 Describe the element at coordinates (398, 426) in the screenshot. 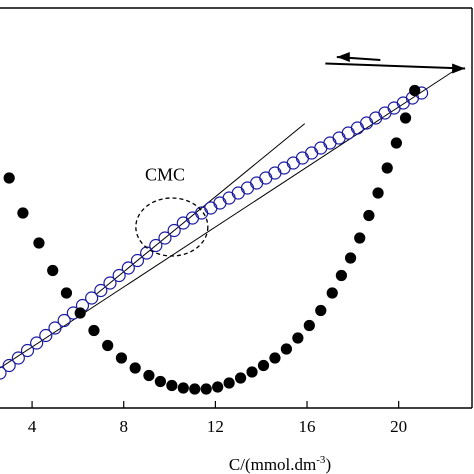

I see `x-tick-label-20: 20` at that location.